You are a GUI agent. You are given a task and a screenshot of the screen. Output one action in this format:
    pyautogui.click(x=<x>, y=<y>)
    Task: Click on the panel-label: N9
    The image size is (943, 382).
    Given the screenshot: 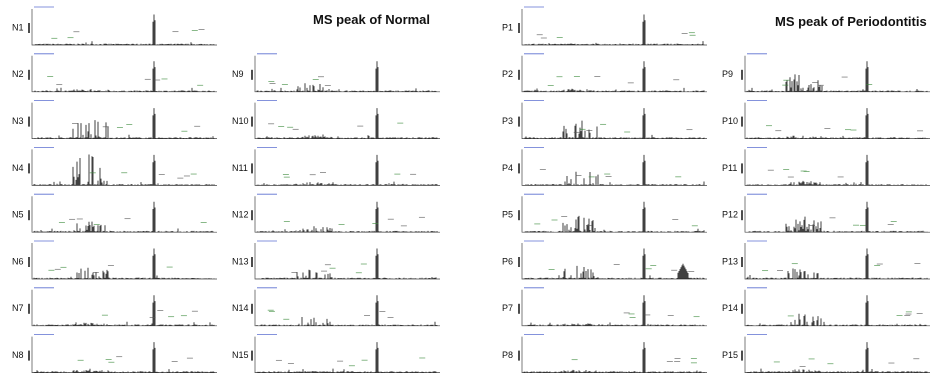 What is the action you would take?
    pyautogui.click(x=238, y=74)
    